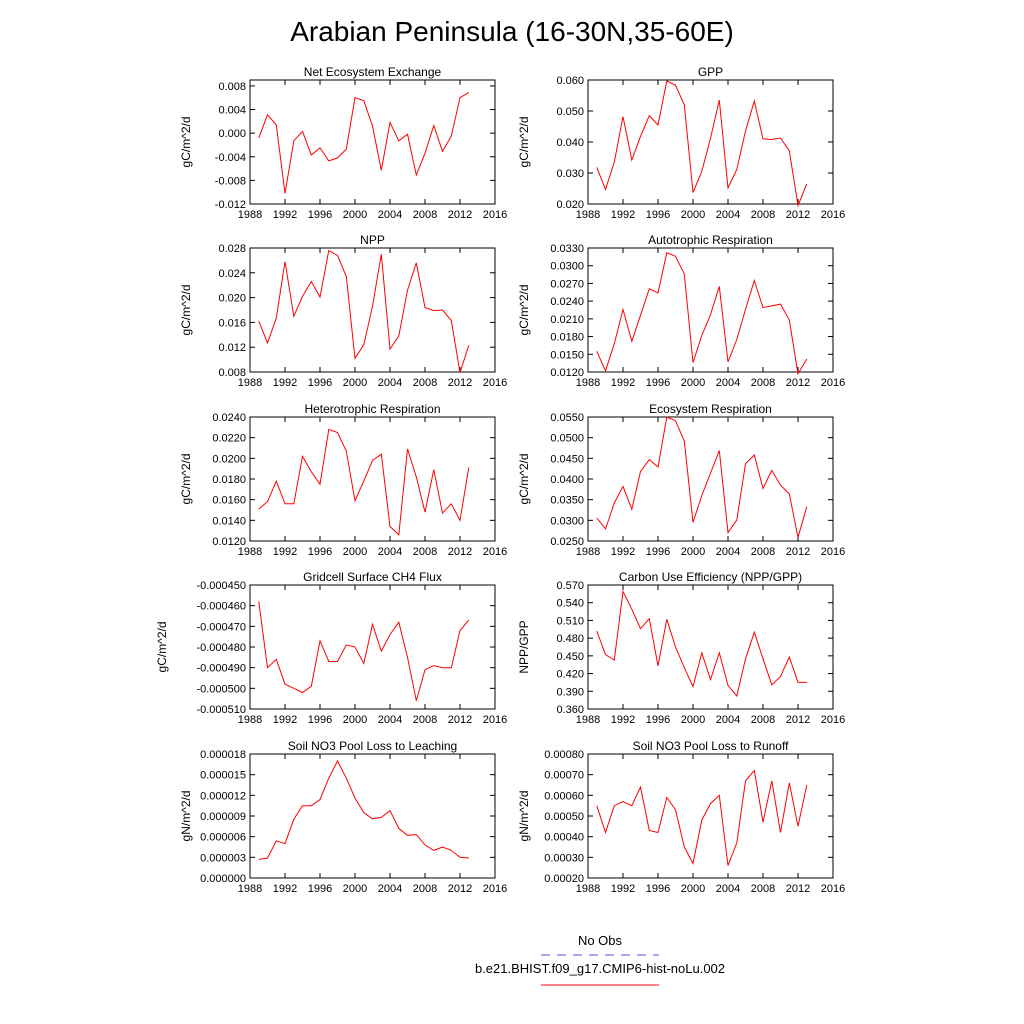 Image resolution: width=1024 pixels, height=1024 pixels. What do you see at coordinates (567, 521) in the screenshot?
I see `y-tick-label: 0.0300` at bounding box center [567, 521].